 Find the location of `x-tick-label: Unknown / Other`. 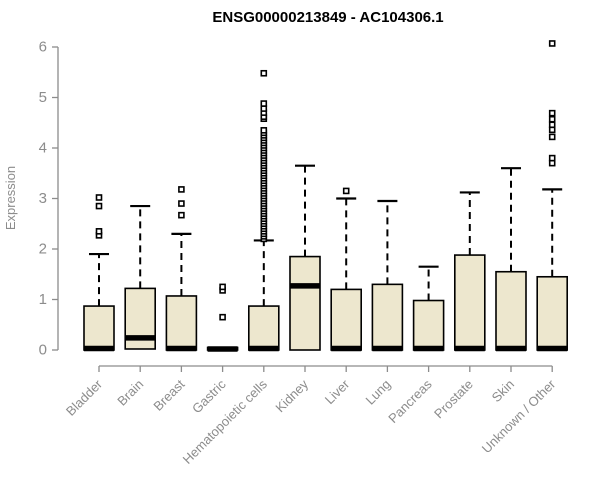

x-tick-label: Unknown / Other is located at coordinates (519, 416).